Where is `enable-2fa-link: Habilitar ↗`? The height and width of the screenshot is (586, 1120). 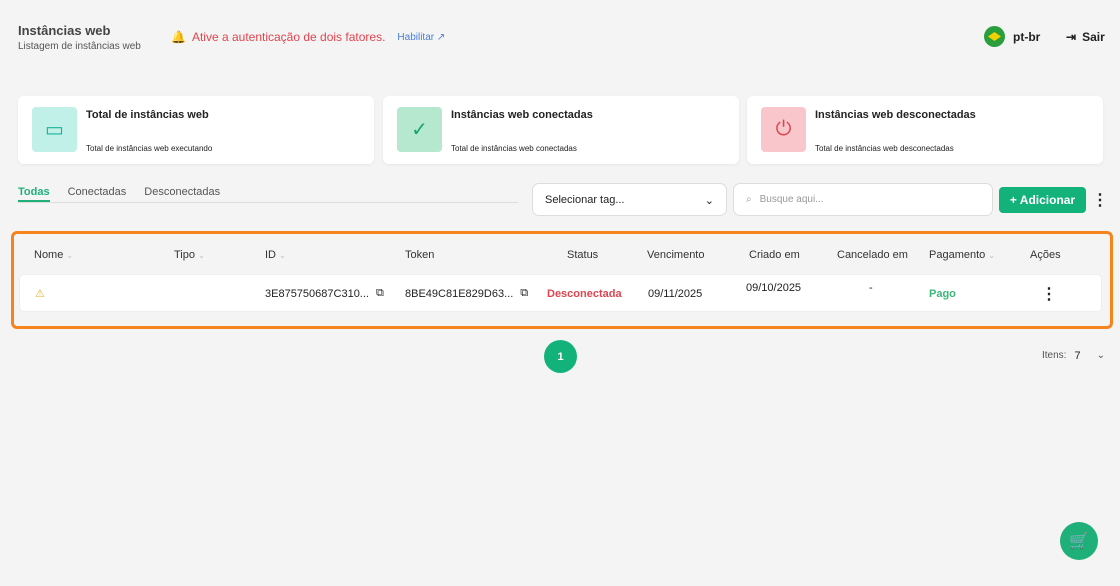
enable-2fa-link: Habilitar ↗ is located at coordinates (421, 37).